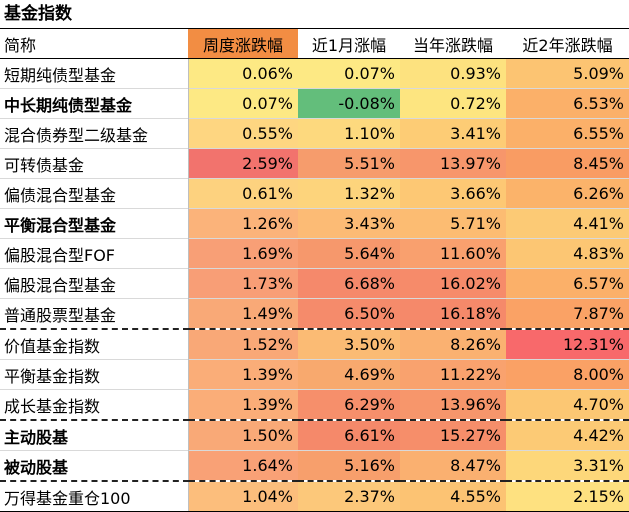 This screenshot has width=629, height=512. What do you see at coordinates (349, 253) in the screenshot?
I see `cell-month-change: 5.64%` at bounding box center [349, 253].